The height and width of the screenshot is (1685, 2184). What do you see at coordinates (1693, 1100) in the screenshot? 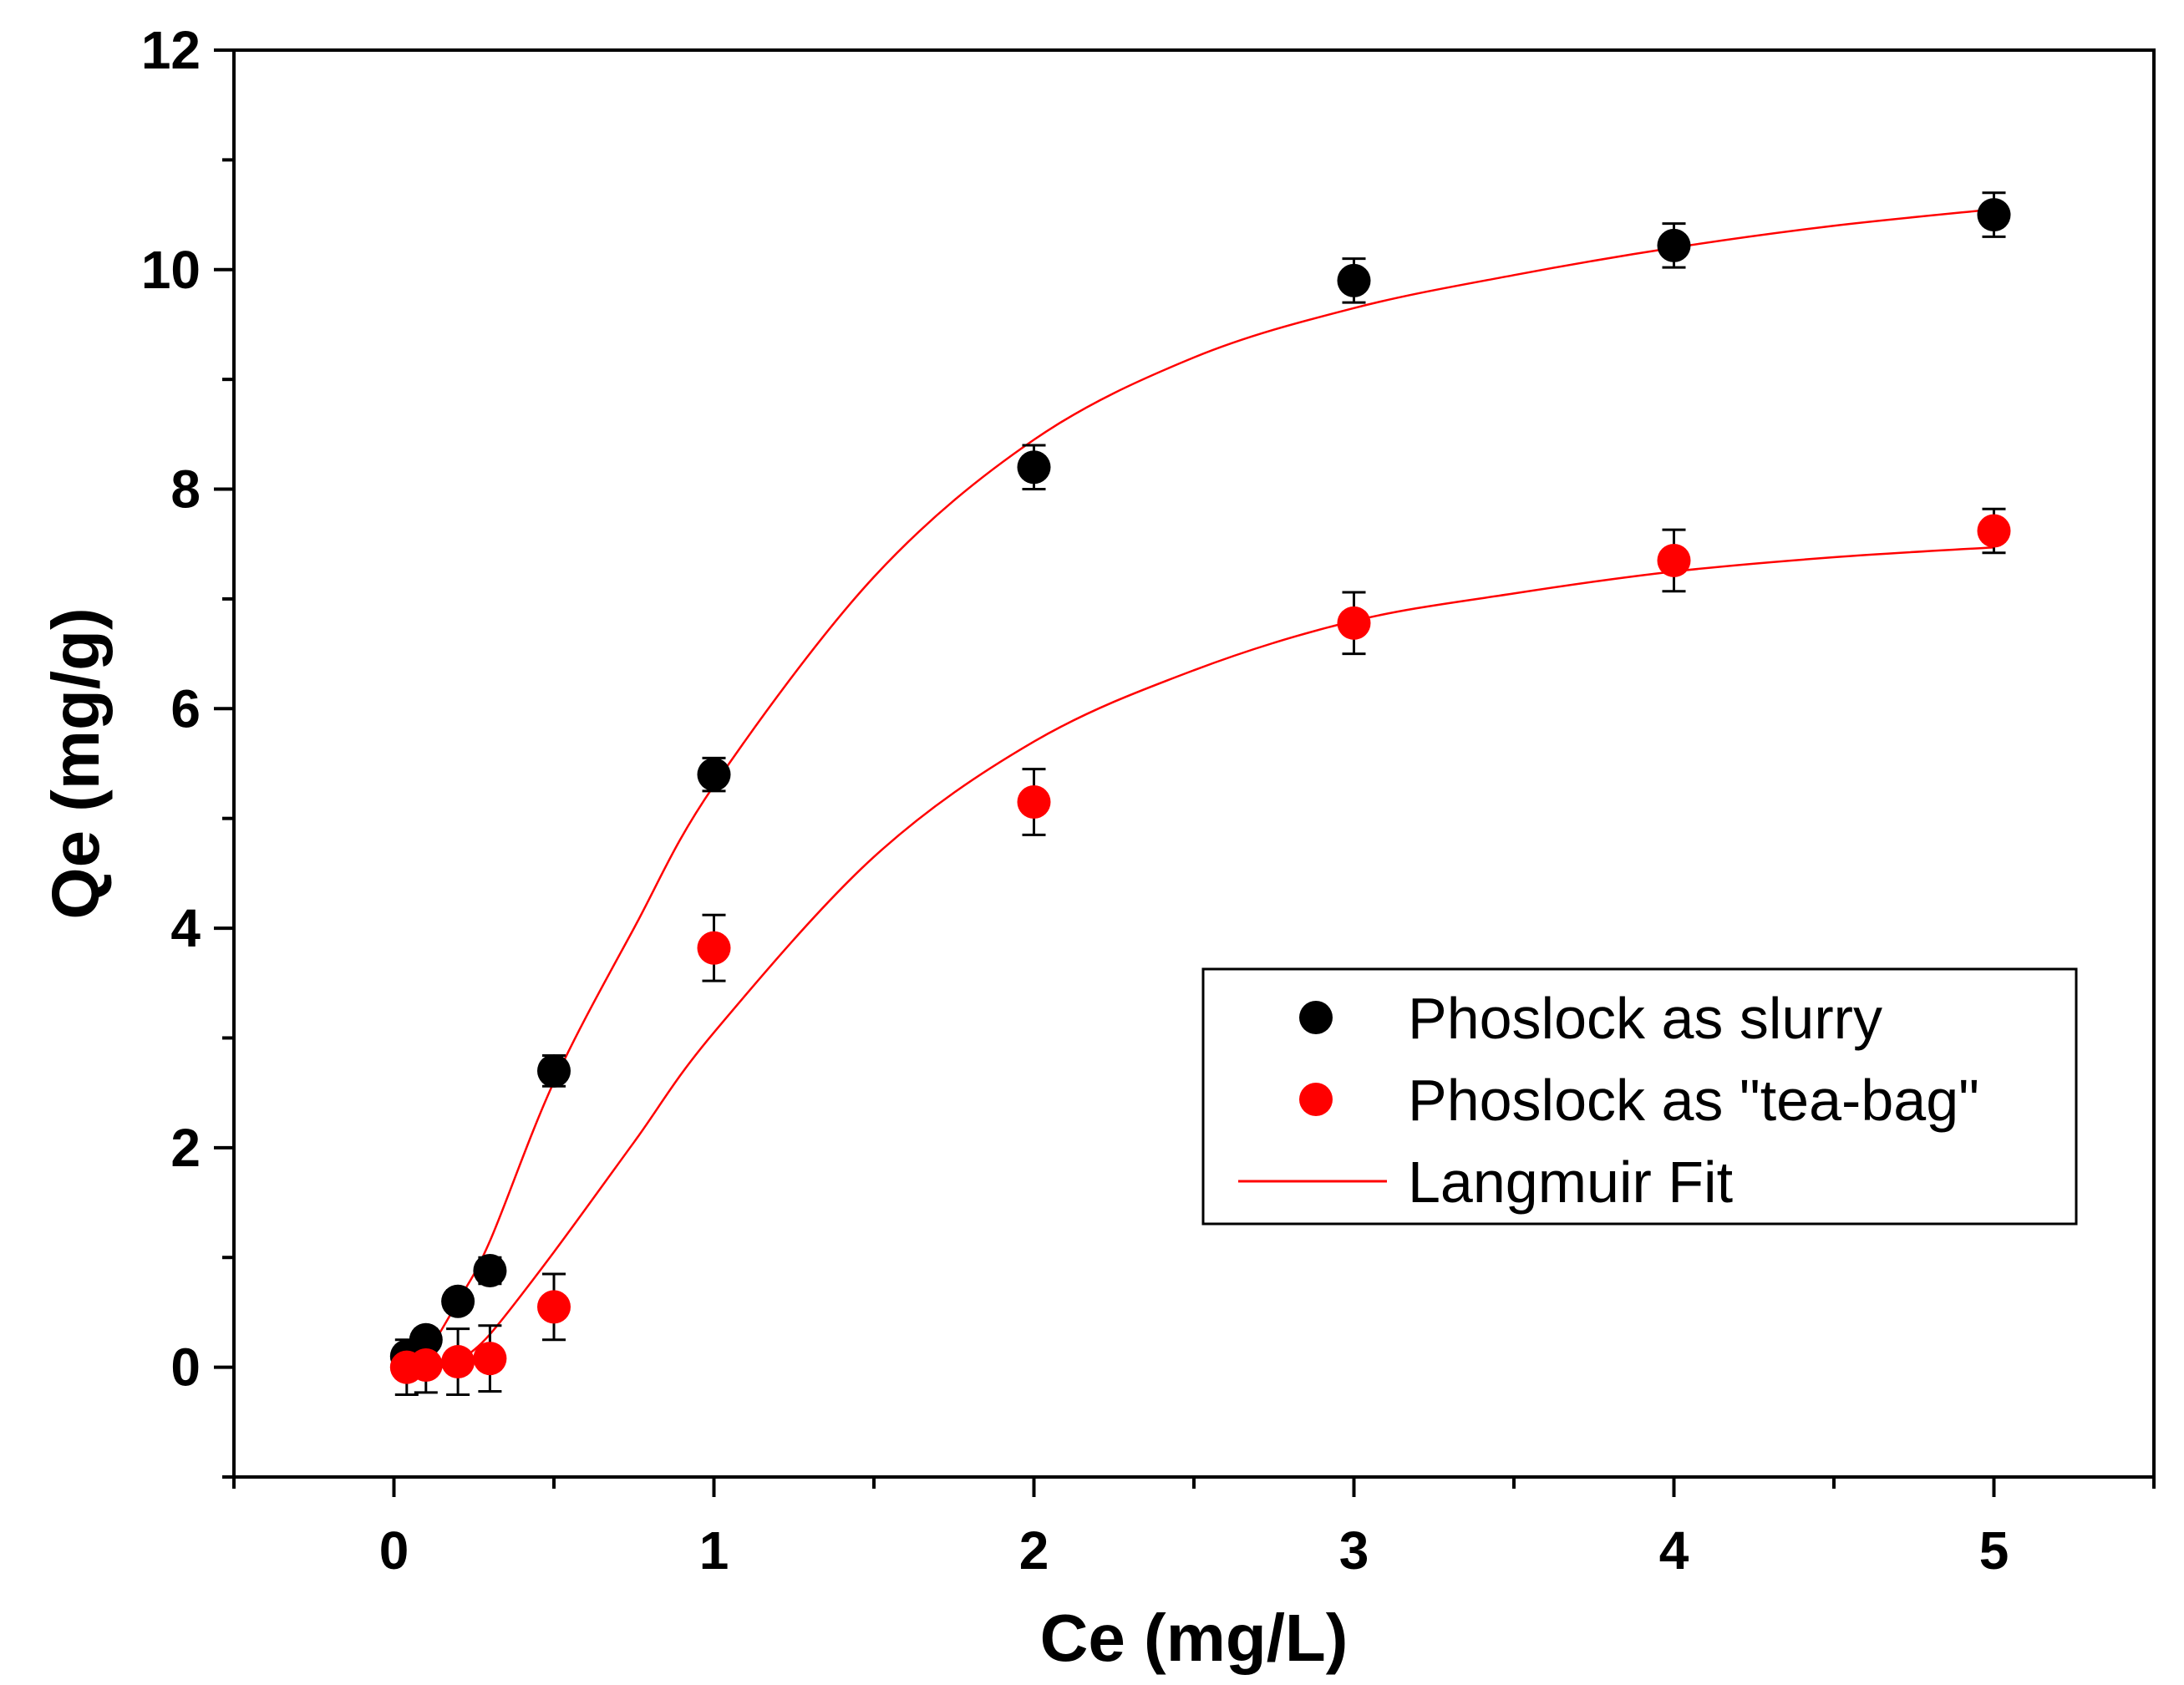
I see `legend-label: Phoslock as "tea-bag"` at bounding box center [1693, 1100].